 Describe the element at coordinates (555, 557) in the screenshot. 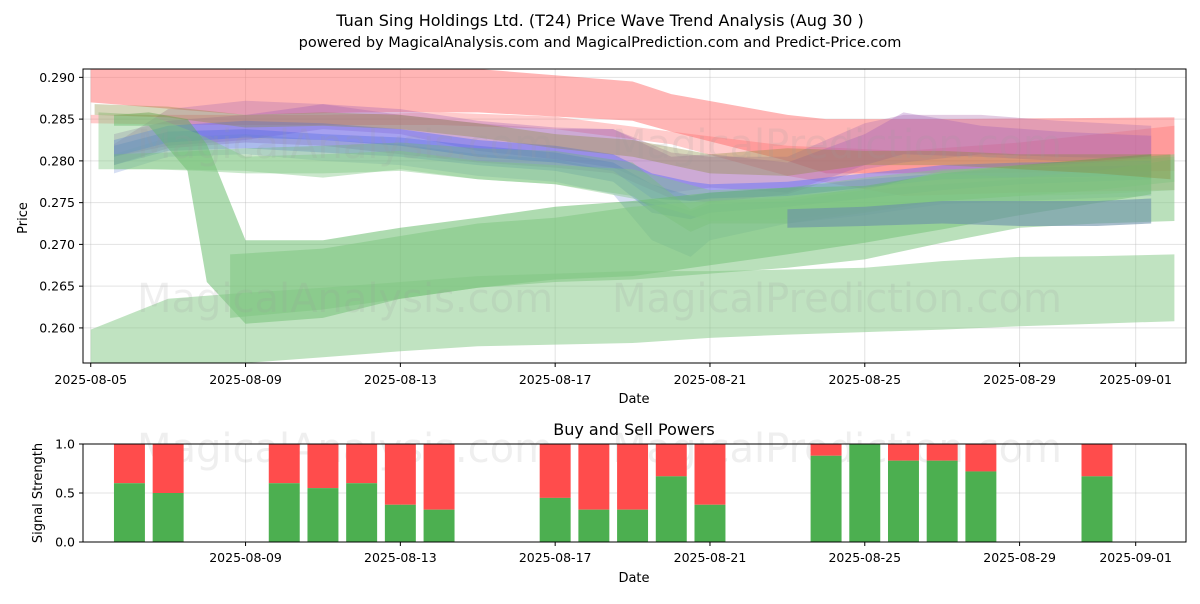

I see `power-x-tick-label-2: 2025-08-17` at that location.